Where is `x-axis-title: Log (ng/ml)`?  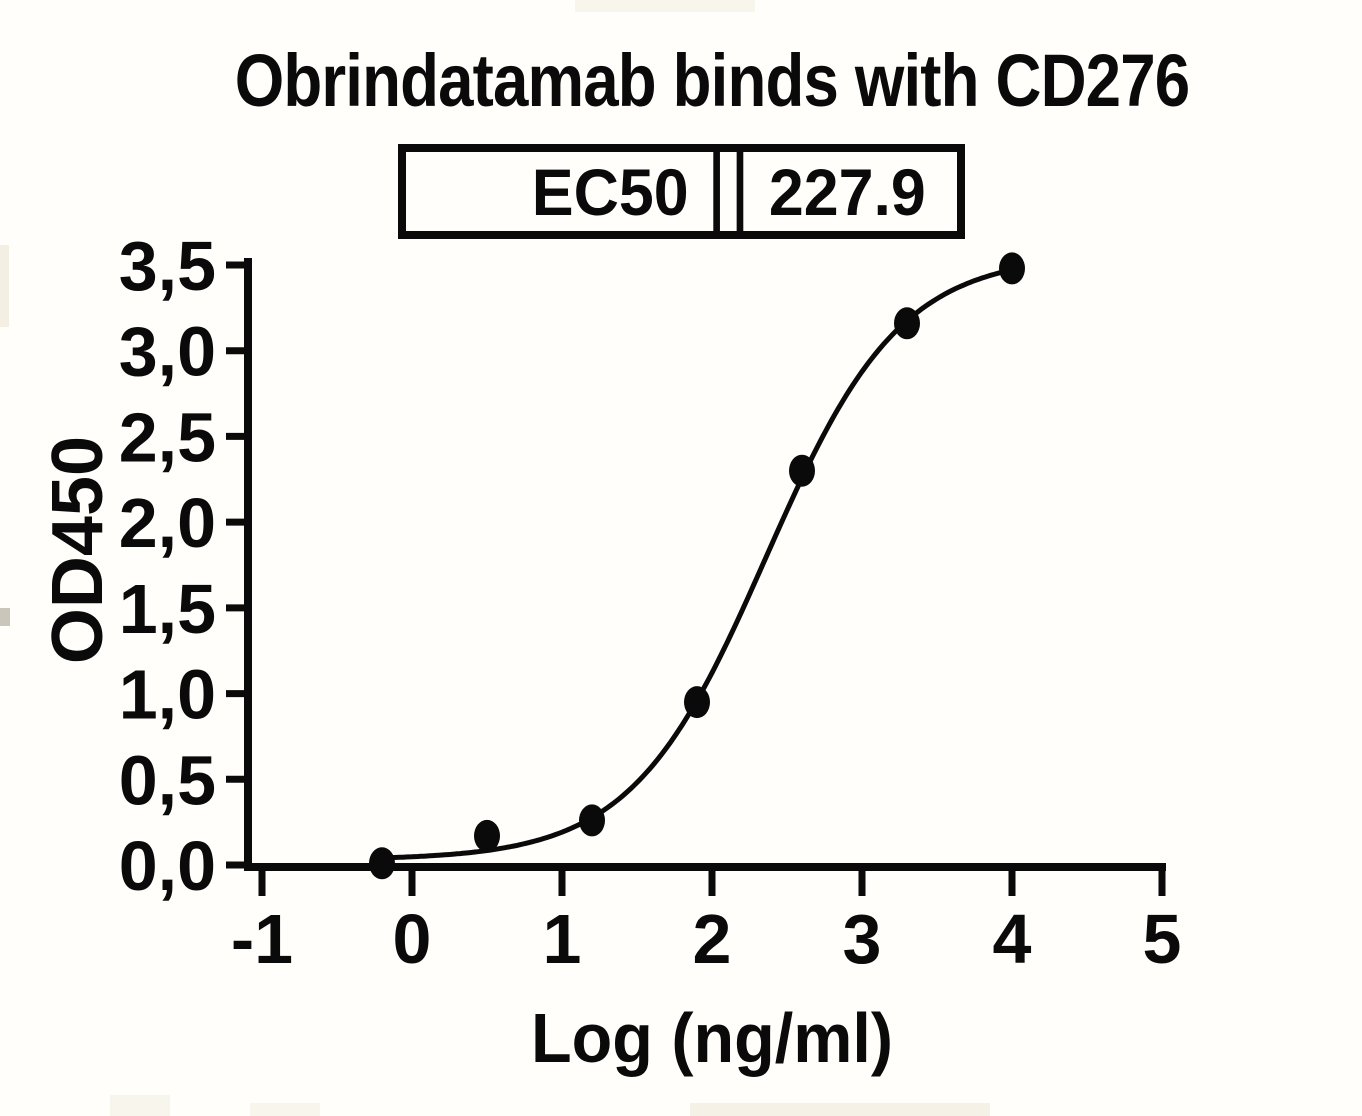 x-axis-title: Log (ng/ml) is located at coordinates (712, 1038).